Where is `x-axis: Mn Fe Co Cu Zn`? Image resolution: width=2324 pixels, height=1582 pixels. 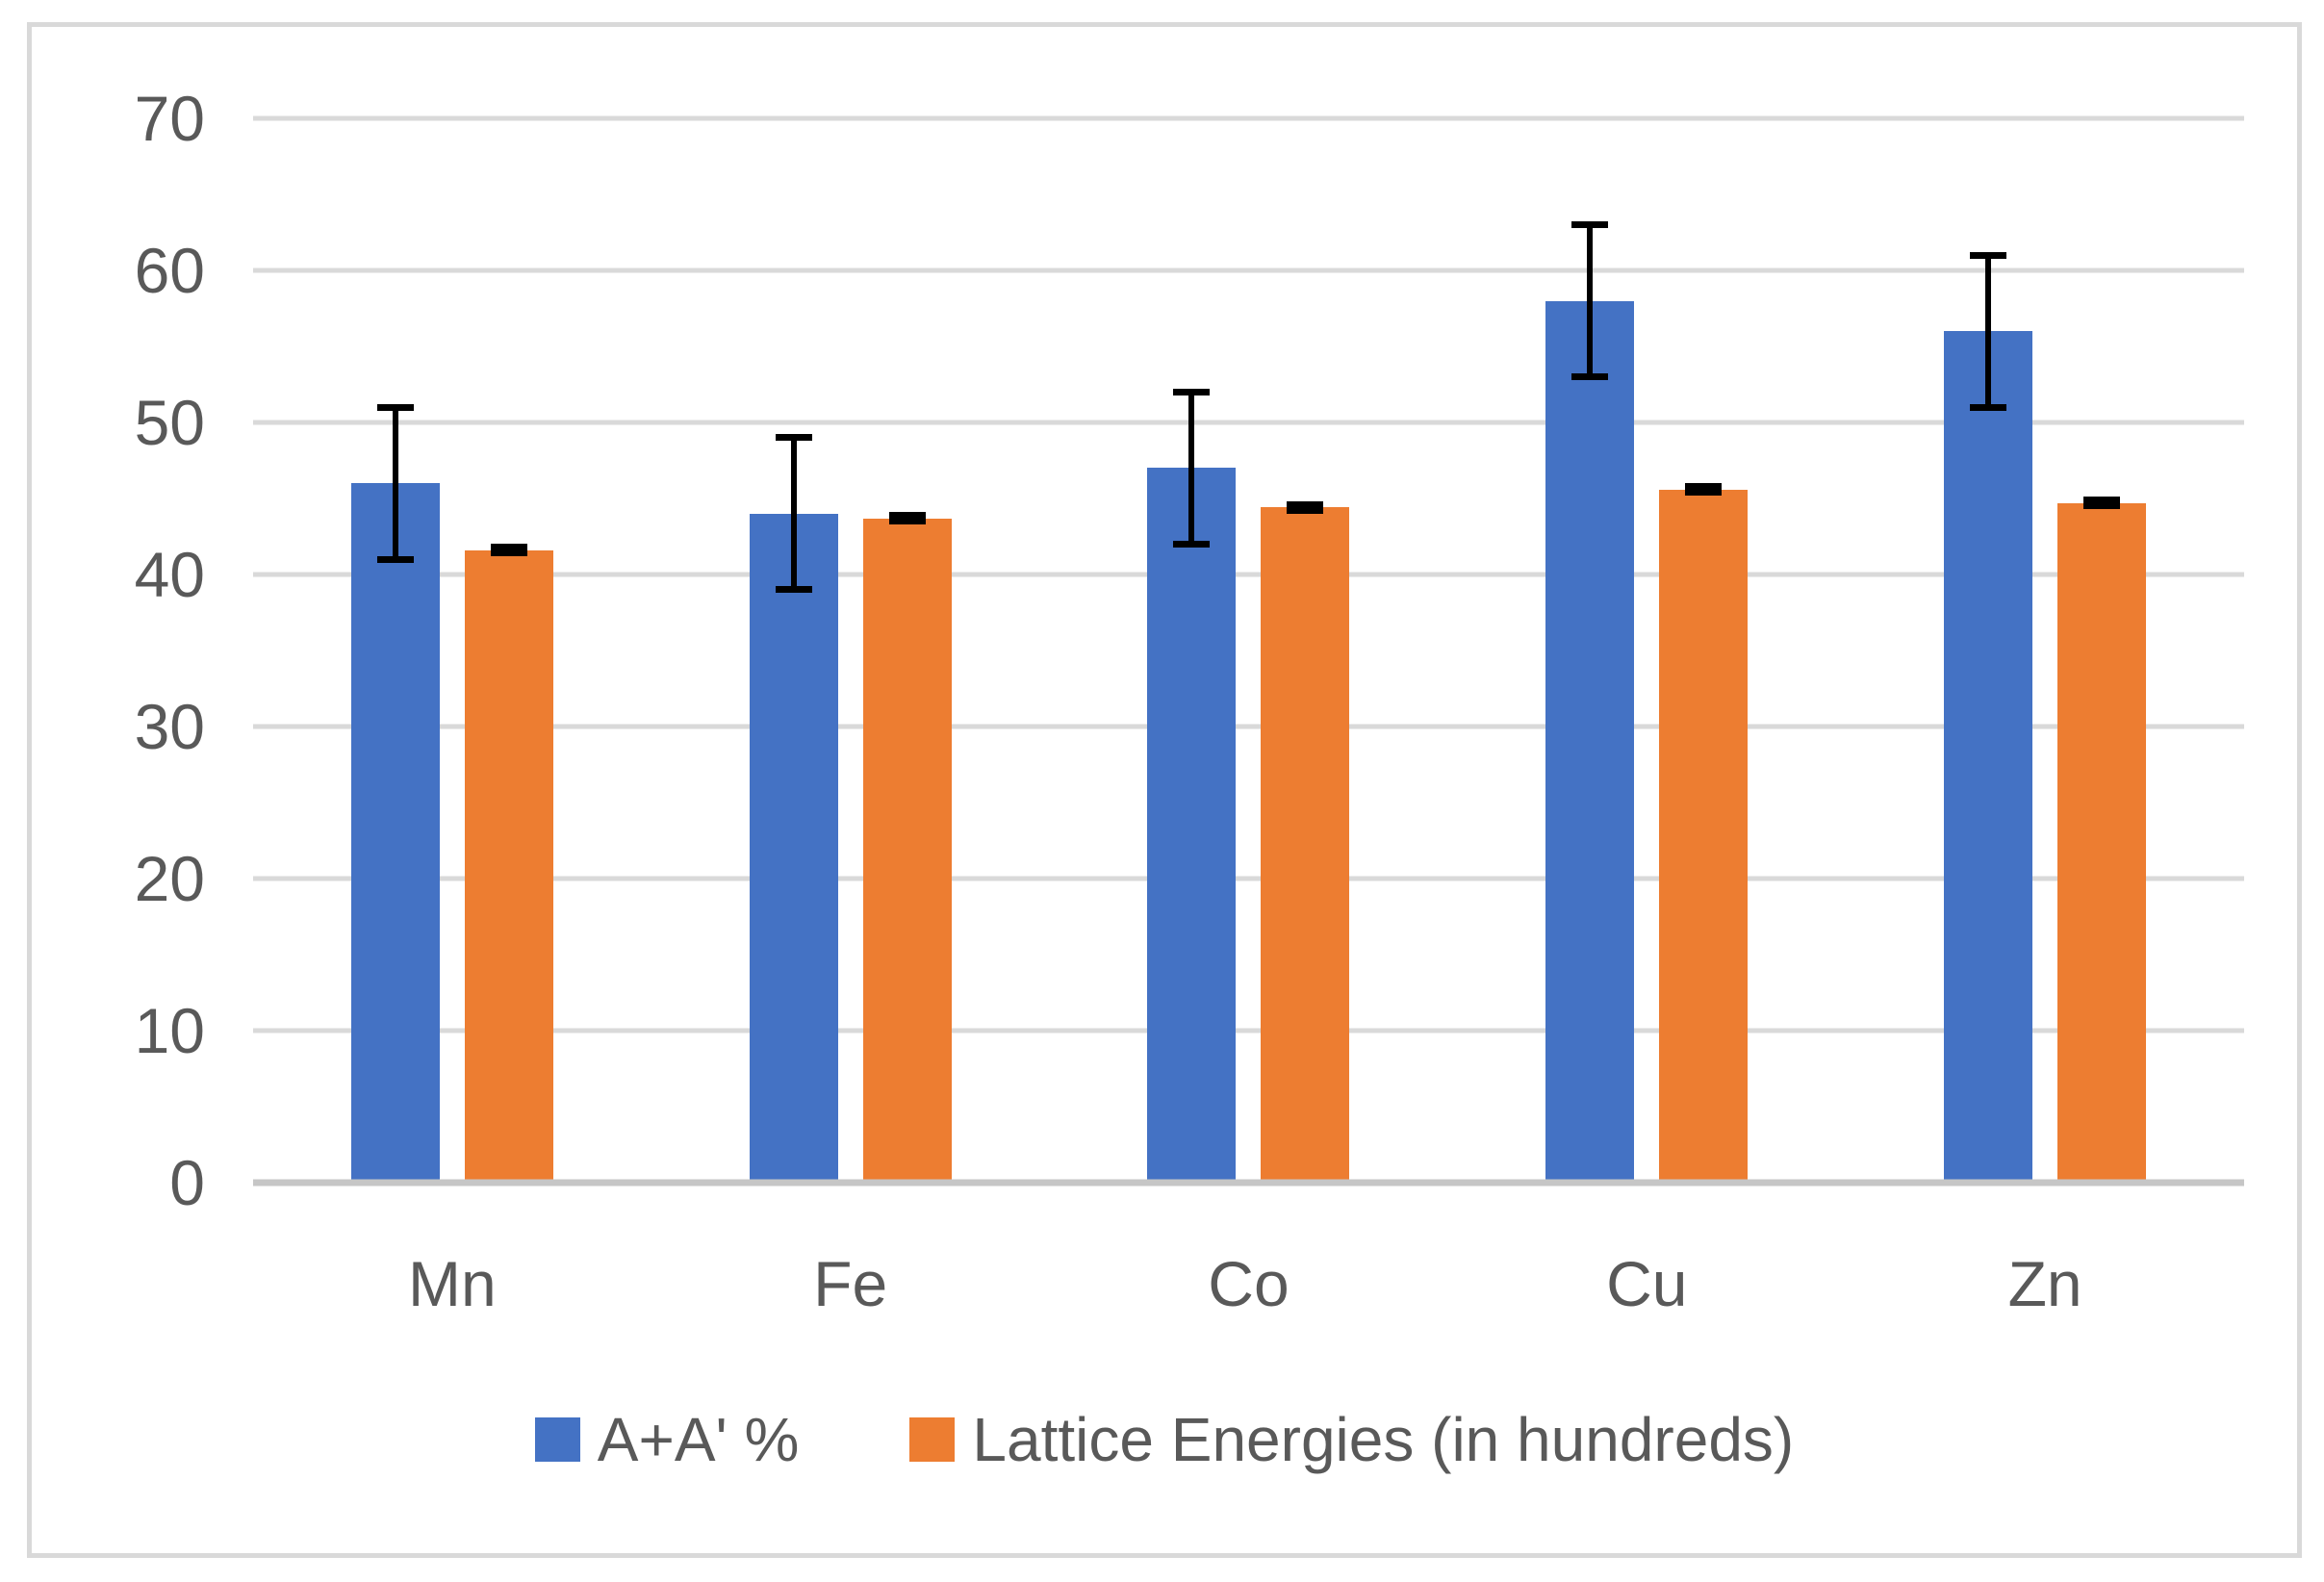 x-axis: Mn Fe Co Cu Zn is located at coordinates (1248, 1286).